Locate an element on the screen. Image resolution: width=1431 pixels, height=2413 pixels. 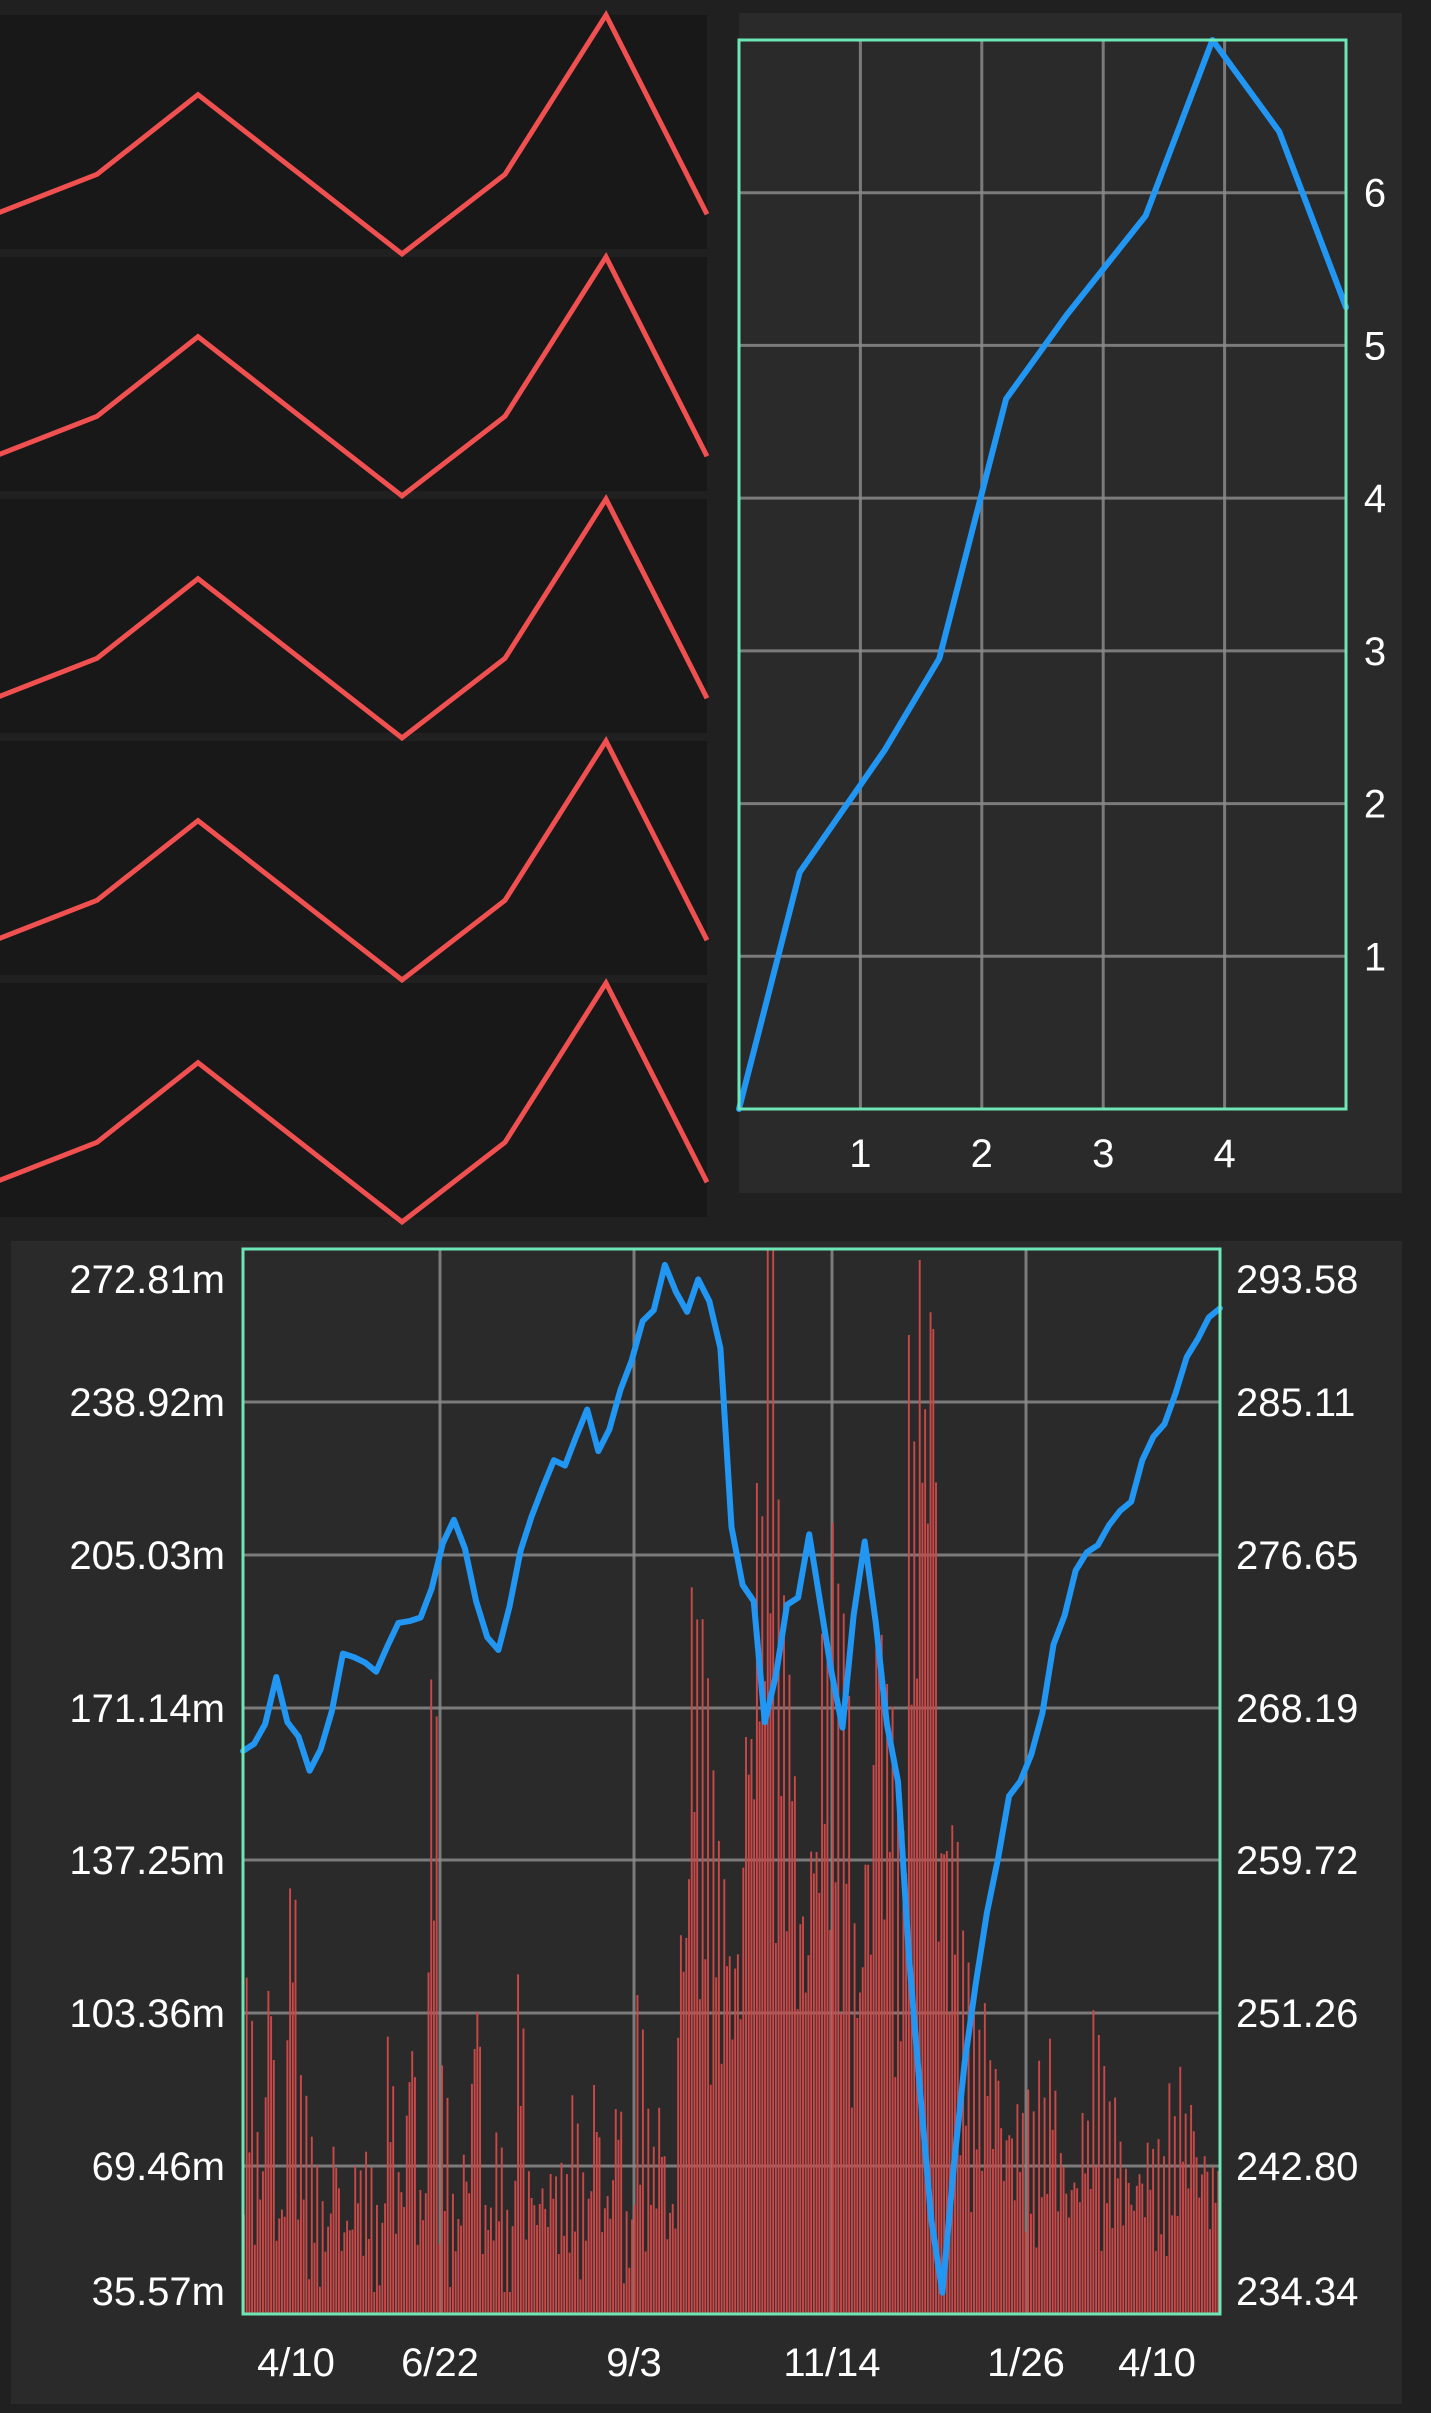
sparkline-series-line is located at coordinates (355, 617).